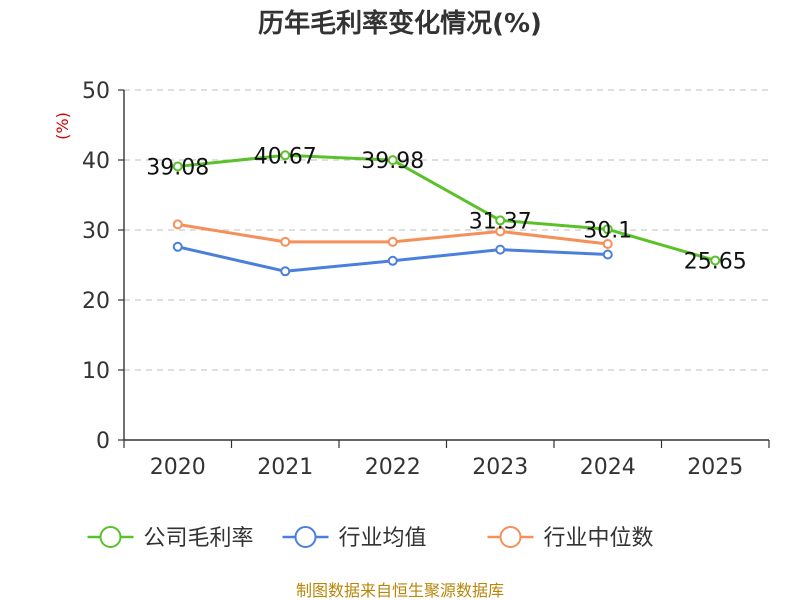 The height and width of the screenshot is (600, 800). Describe the element at coordinates (383, 538) in the screenshot. I see `legend-label: 行业均值` at that location.